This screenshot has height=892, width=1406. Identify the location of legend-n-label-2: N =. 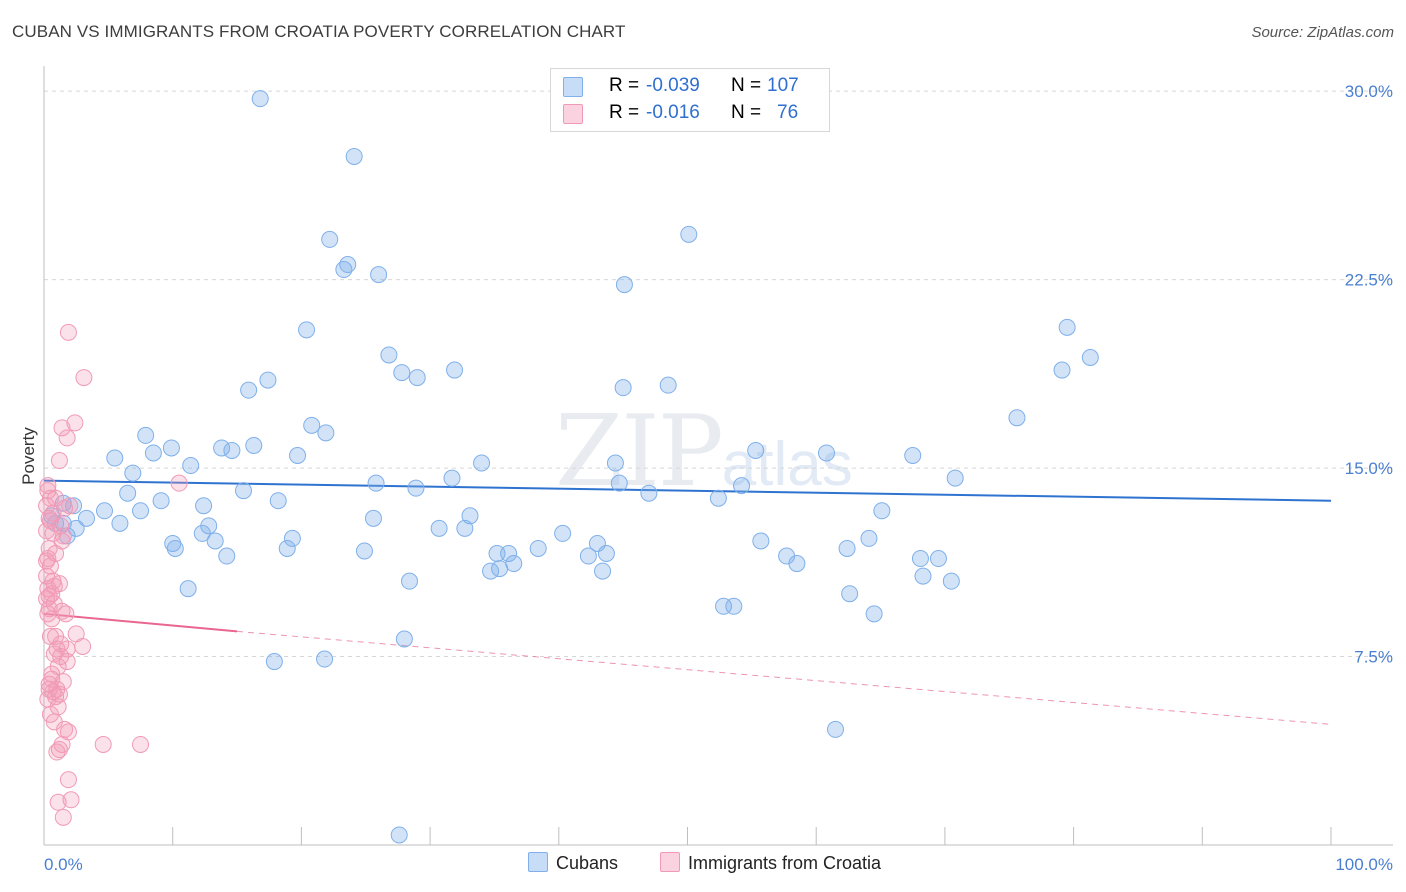
(746, 112).